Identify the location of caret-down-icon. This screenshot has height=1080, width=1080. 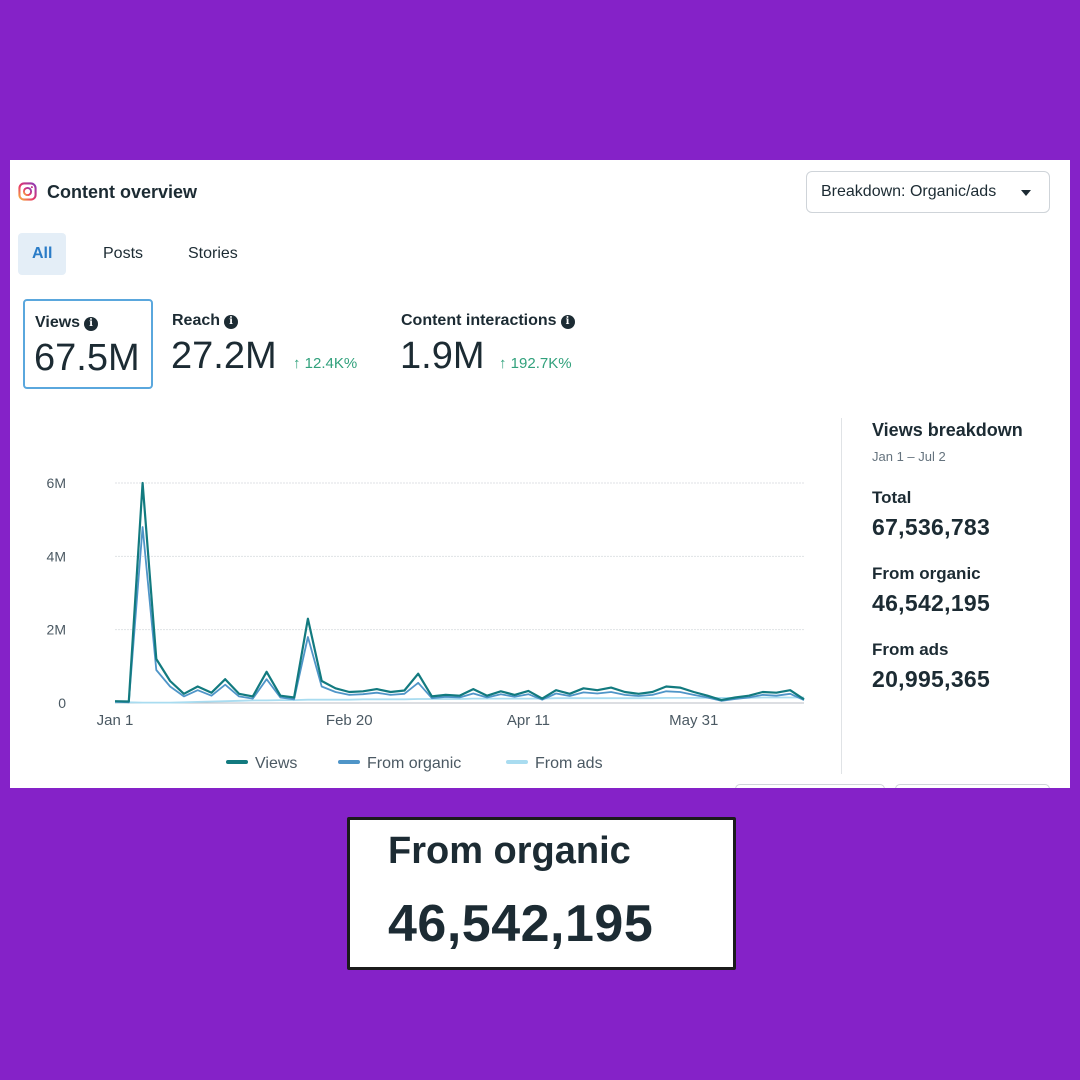
(1026, 193).